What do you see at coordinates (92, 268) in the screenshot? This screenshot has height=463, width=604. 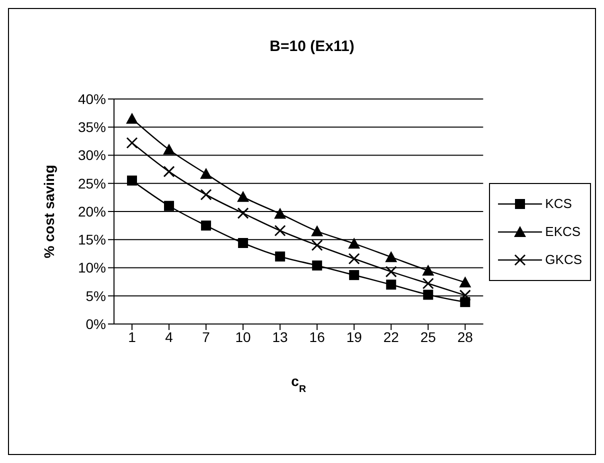 I see `y-tick-label: 10%` at bounding box center [92, 268].